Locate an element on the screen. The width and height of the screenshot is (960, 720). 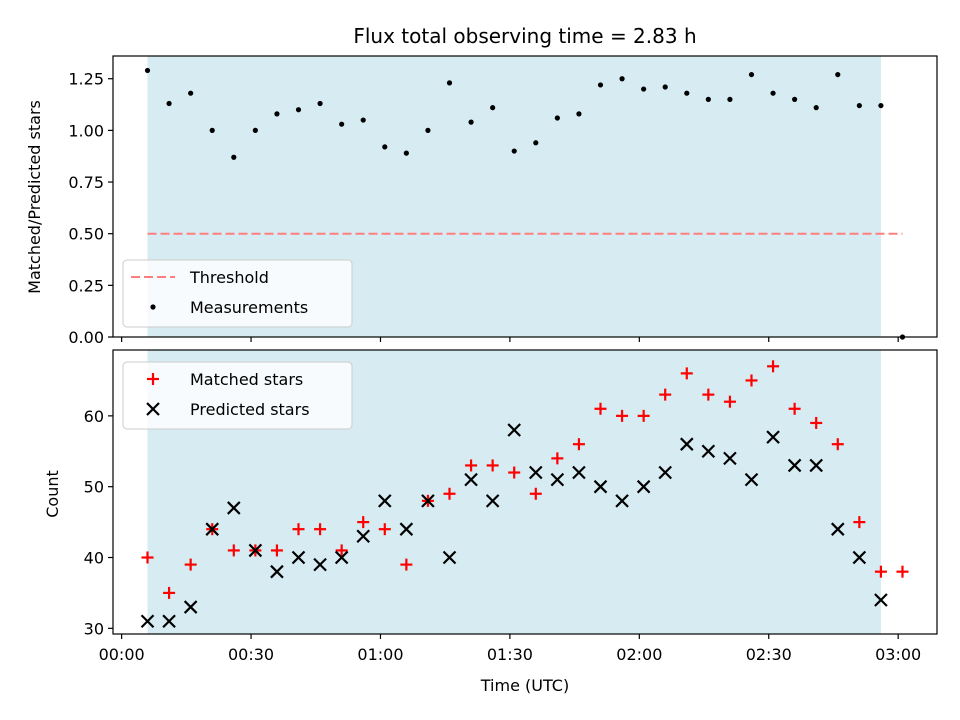
x-tick-label: 01:30 is located at coordinates (510, 654).